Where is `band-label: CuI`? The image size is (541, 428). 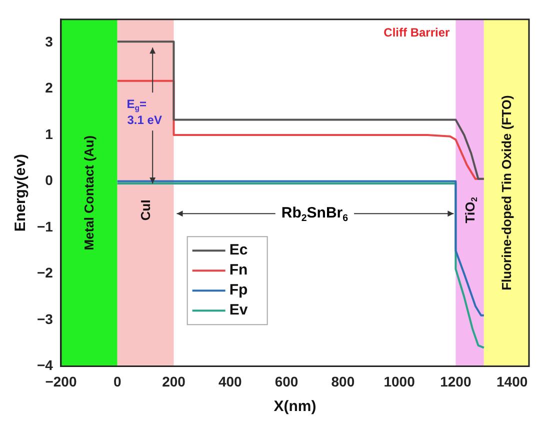 band-label: CuI is located at coordinates (146, 210).